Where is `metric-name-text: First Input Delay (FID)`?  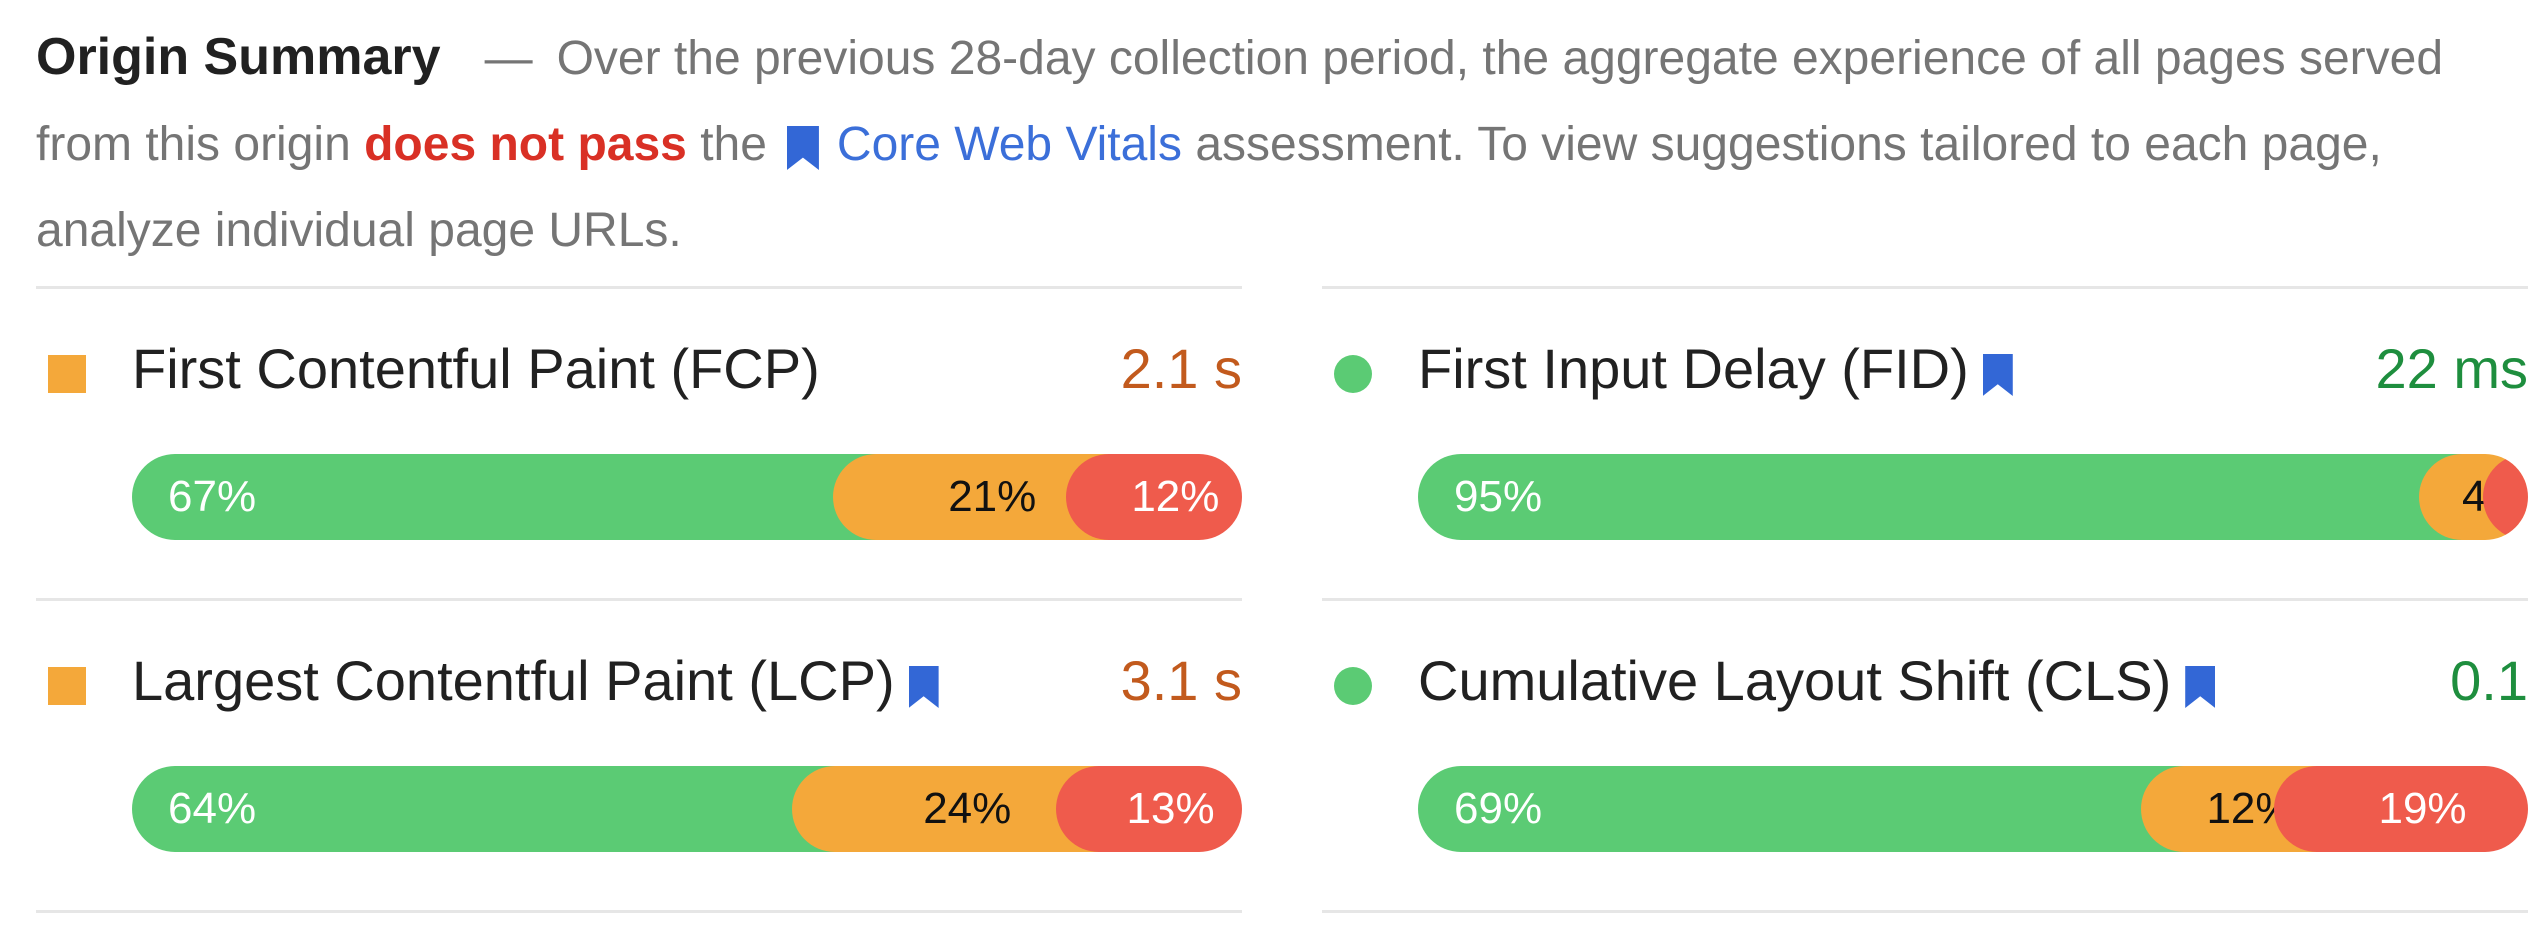 metric-name-text: First Input Delay (FID) is located at coordinates (1693, 368).